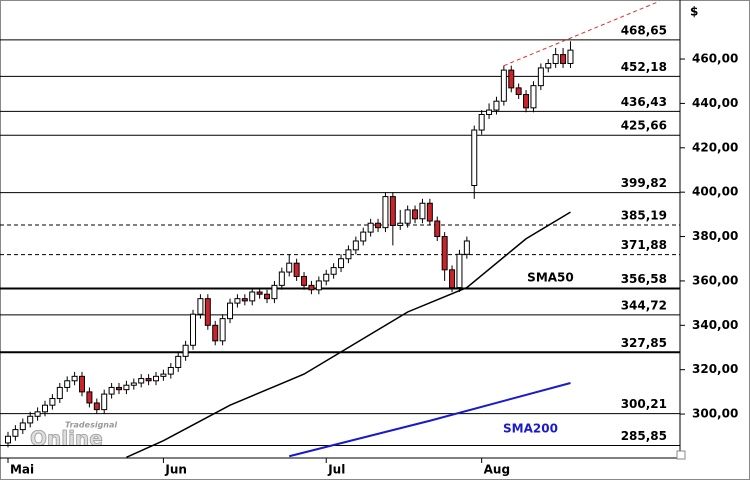 The height and width of the screenshot is (480, 750). What do you see at coordinates (715, 192) in the screenshot?
I see `y-tick-label: 400,00` at bounding box center [715, 192].